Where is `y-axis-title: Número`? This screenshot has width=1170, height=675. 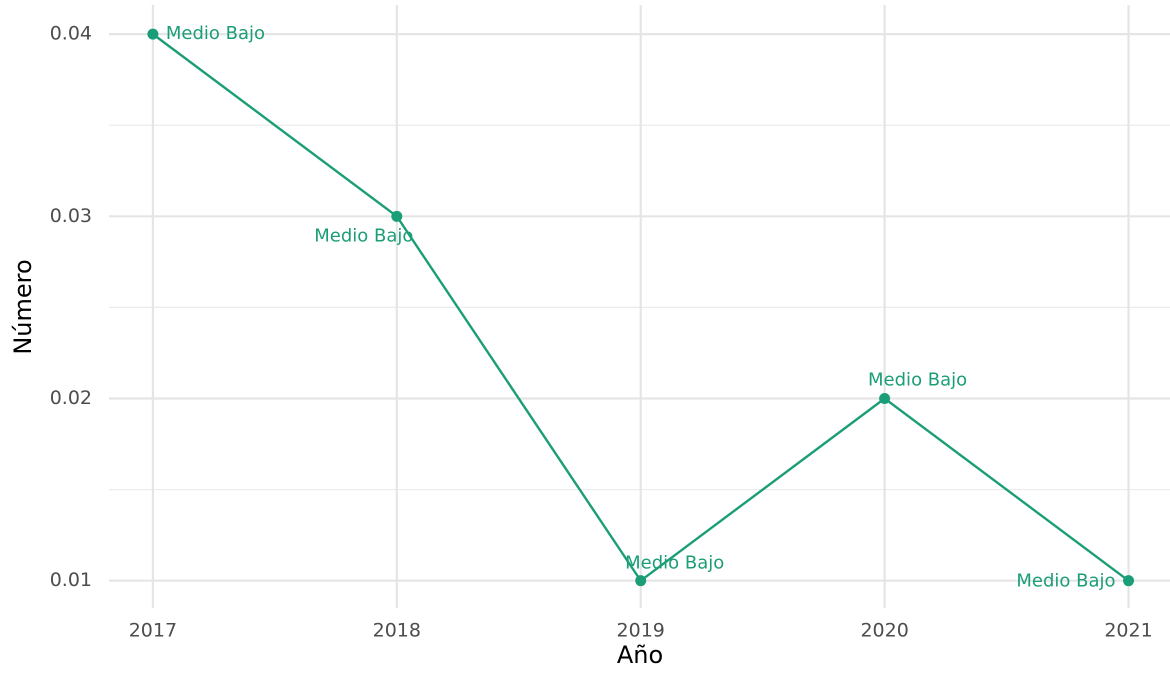 y-axis-title: Número is located at coordinates (23, 306).